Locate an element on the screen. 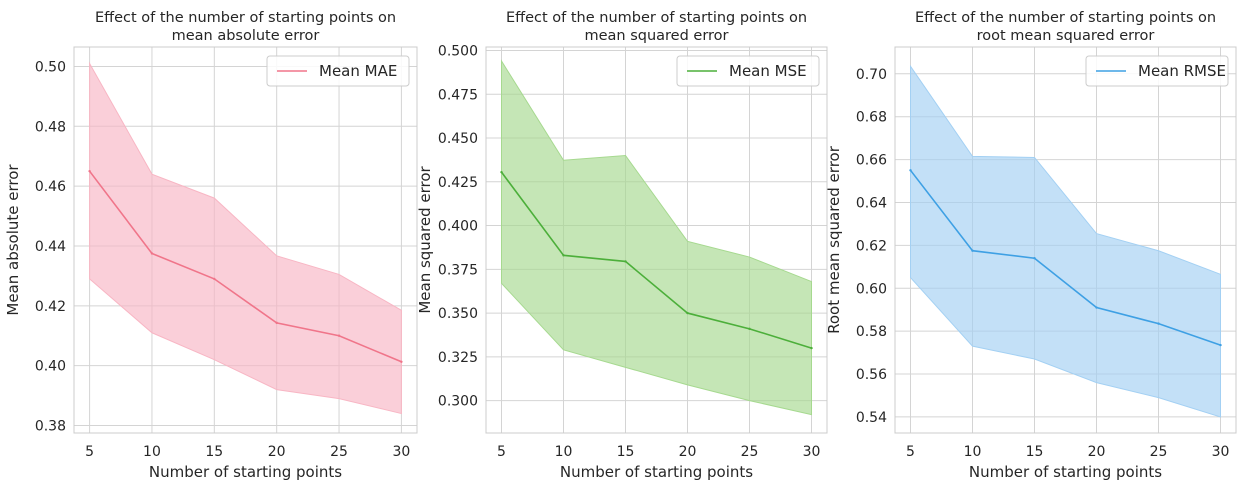 The height and width of the screenshot is (490, 1246). y-tick-label: 0.44 is located at coordinates (50, 247).